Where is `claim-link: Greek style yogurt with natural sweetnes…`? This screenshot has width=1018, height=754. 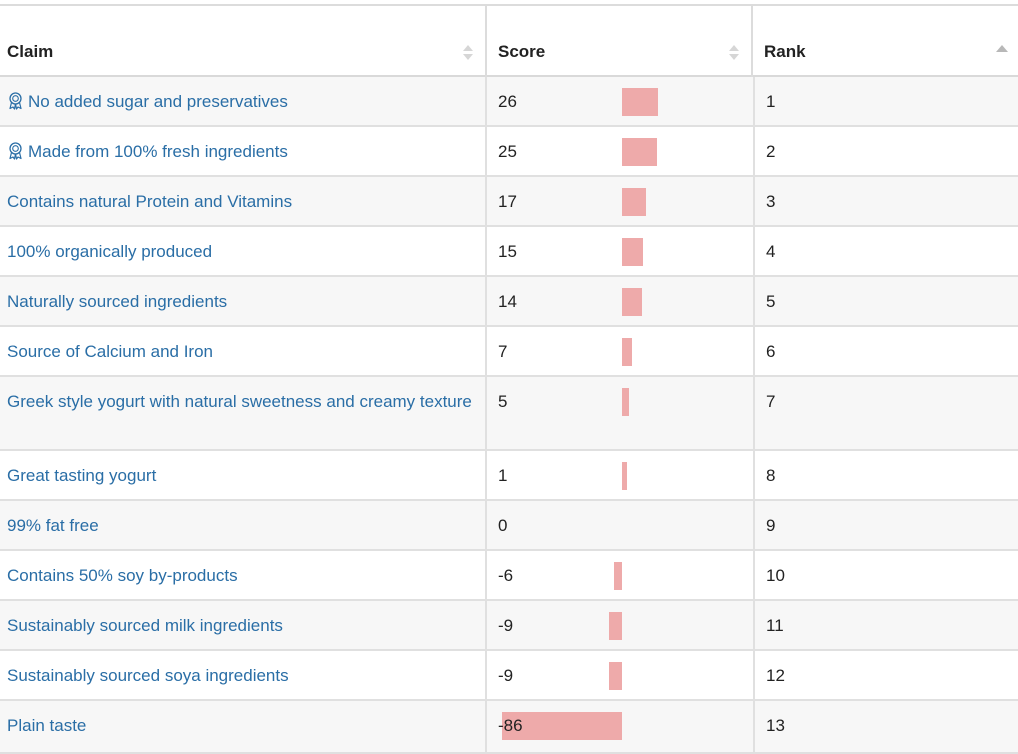
claim-link: Greek style yogurt with natural sweetnes… is located at coordinates (242, 402).